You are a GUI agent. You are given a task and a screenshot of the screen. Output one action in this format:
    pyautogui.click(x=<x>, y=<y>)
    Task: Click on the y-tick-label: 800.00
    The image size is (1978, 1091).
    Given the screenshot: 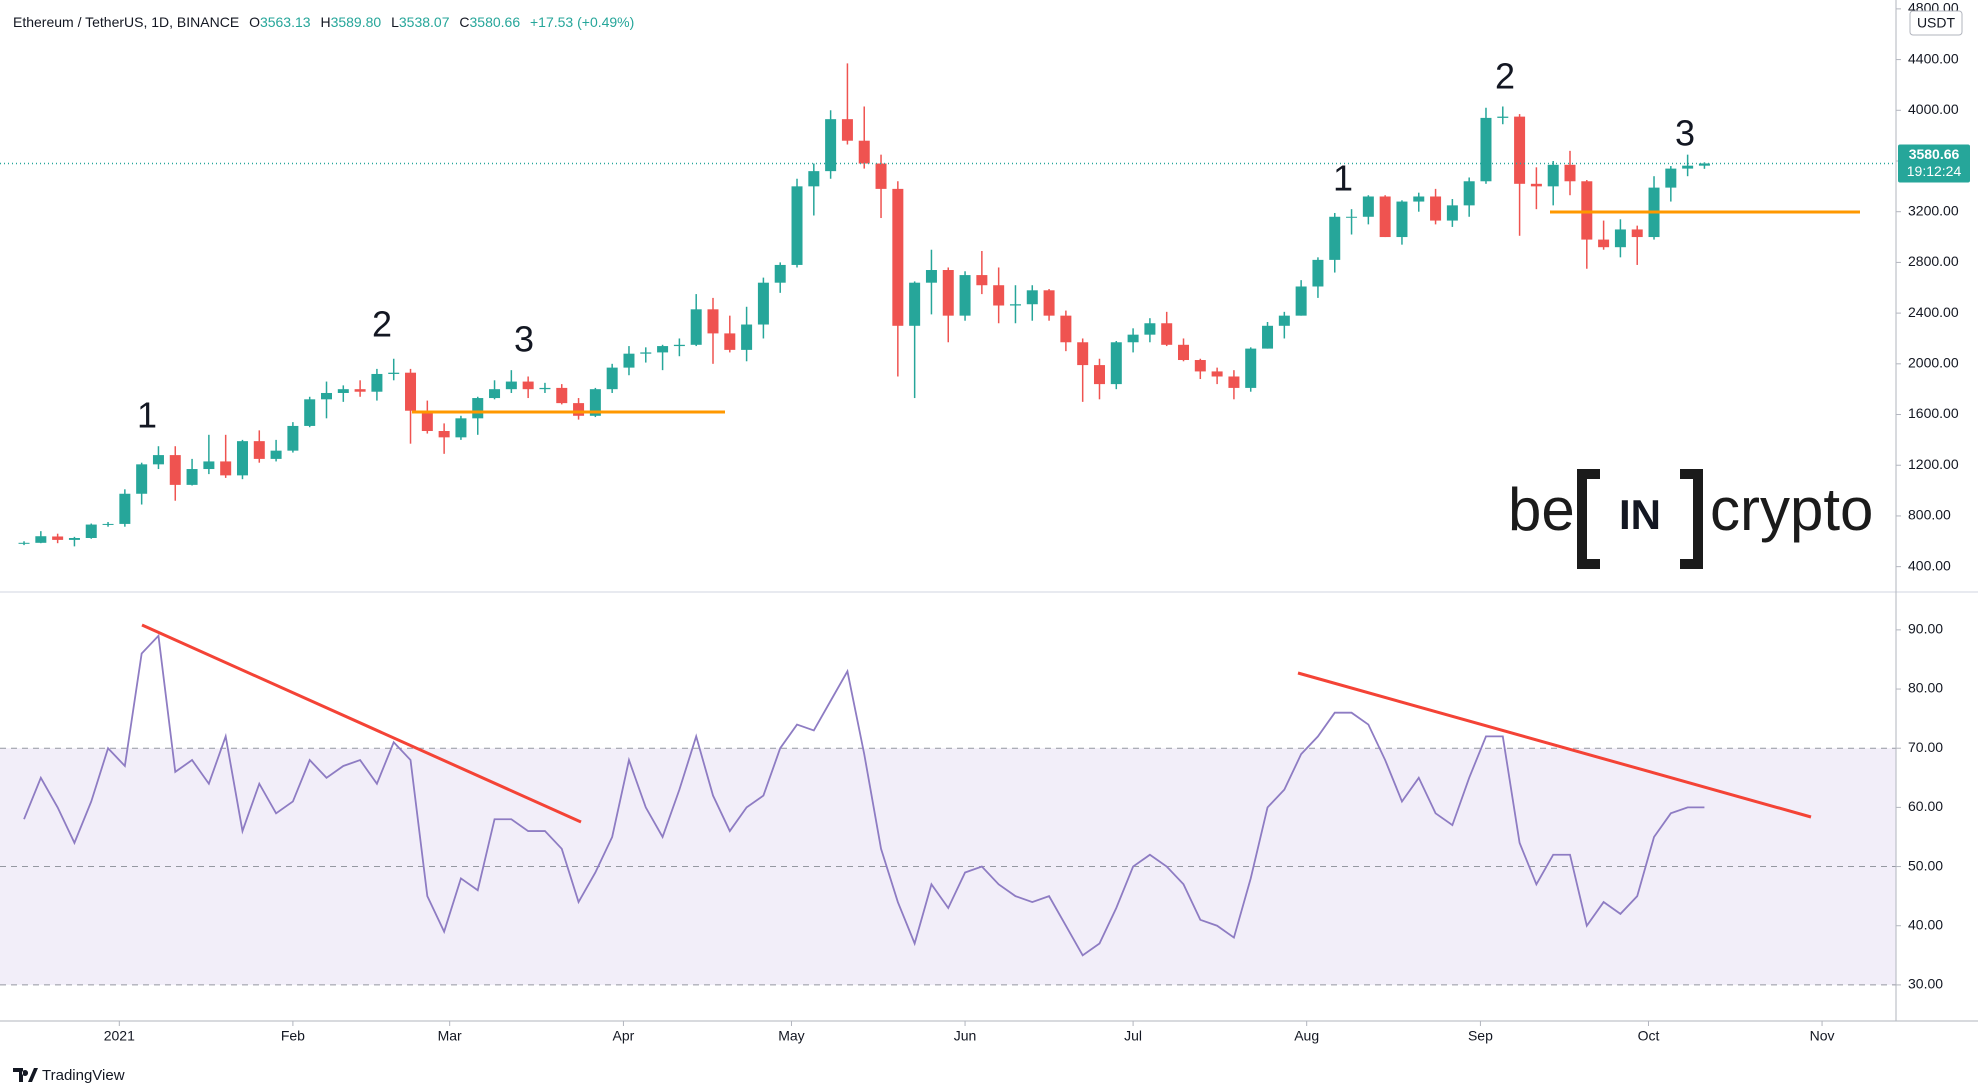 What is the action you would take?
    pyautogui.click(x=1929, y=515)
    